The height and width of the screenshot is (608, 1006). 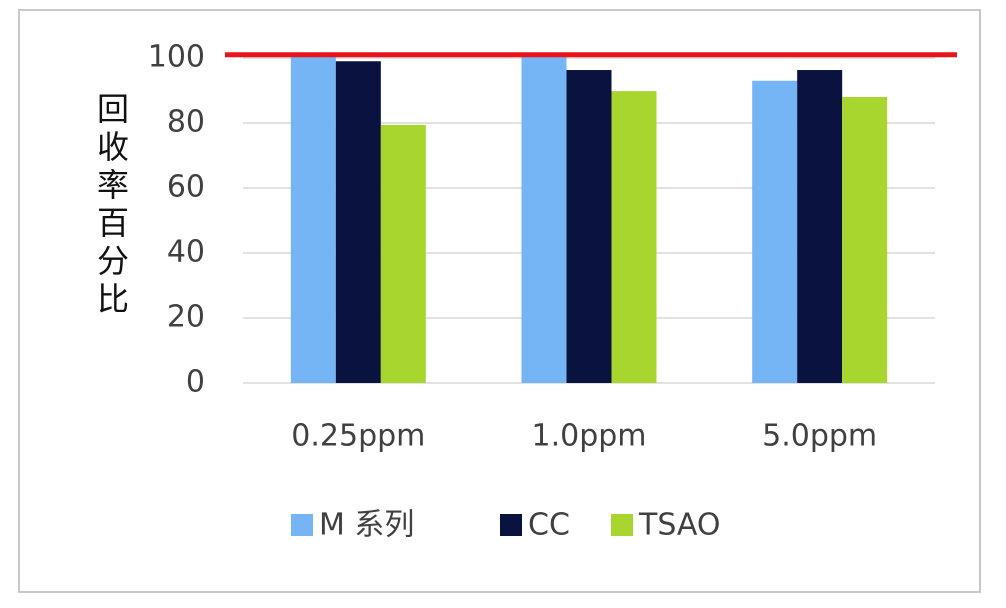 I want to click on y-tick-label: 60, so click(x=186, y=187).